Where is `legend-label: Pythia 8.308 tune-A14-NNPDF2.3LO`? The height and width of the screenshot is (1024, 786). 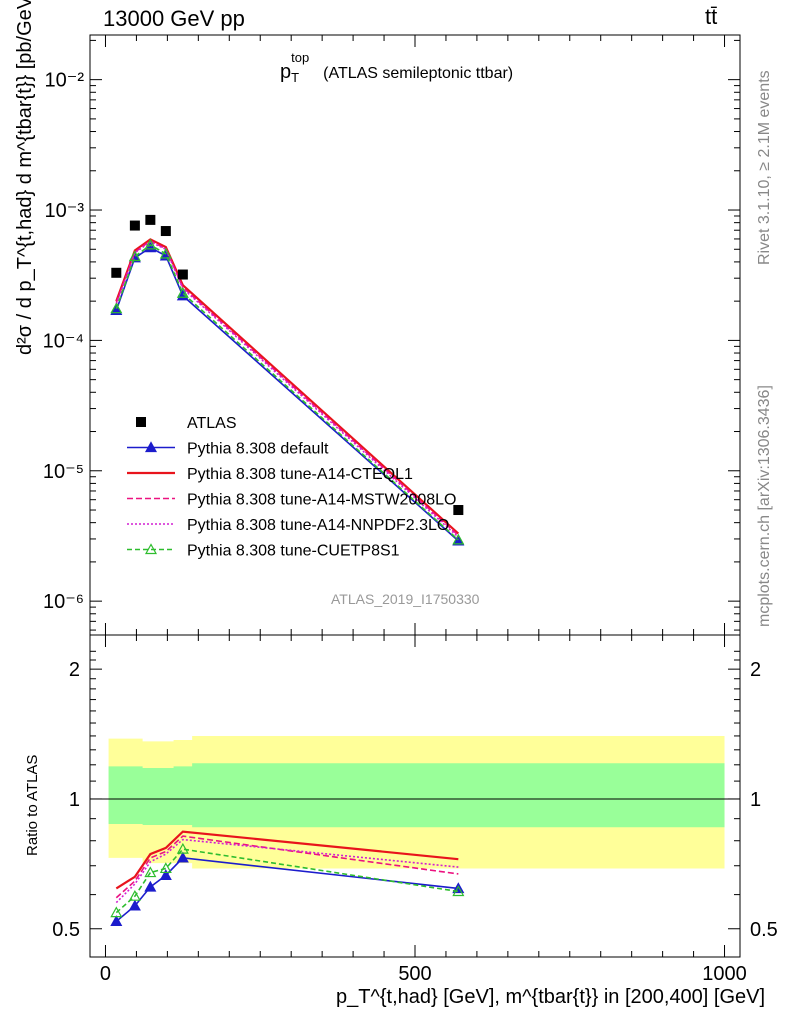
legend-label: Pythia 8.308 tune-A14-NNPDF2.3LO is located at coordinates (318, 525).